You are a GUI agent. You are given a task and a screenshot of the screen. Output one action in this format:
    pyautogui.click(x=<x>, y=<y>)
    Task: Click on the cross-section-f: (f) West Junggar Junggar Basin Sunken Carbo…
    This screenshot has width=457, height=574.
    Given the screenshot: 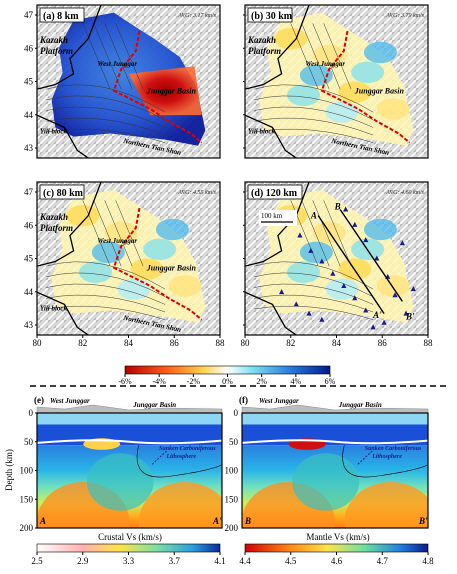 What is the action you would take?
    pyautogui.click(x=334, y=462)
    